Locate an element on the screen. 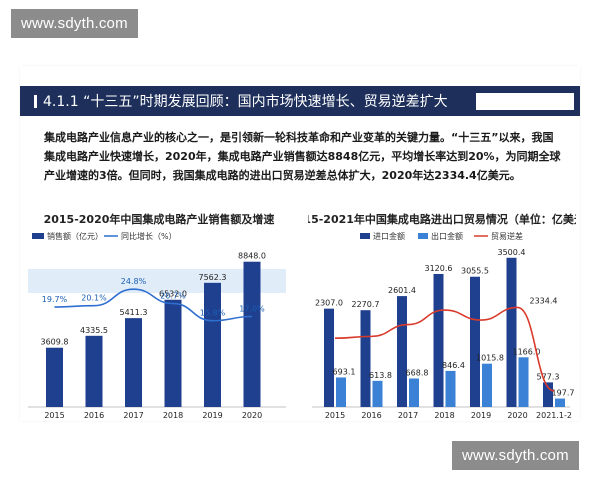  legend-label-exports: 出口金额 is located at coordinates (447, 236).